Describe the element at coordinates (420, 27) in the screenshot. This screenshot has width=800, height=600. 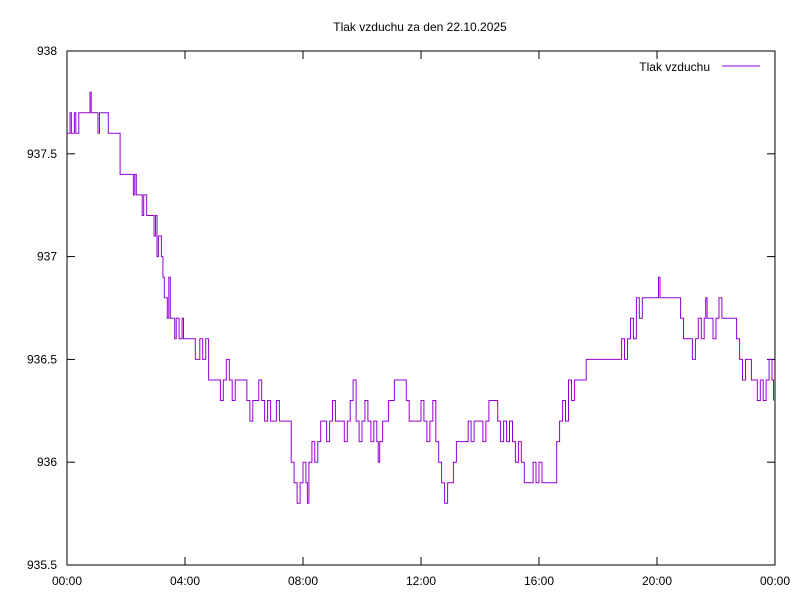
I see `chart-title: Tlak vzduchu za den 22.10.2025` at that location.